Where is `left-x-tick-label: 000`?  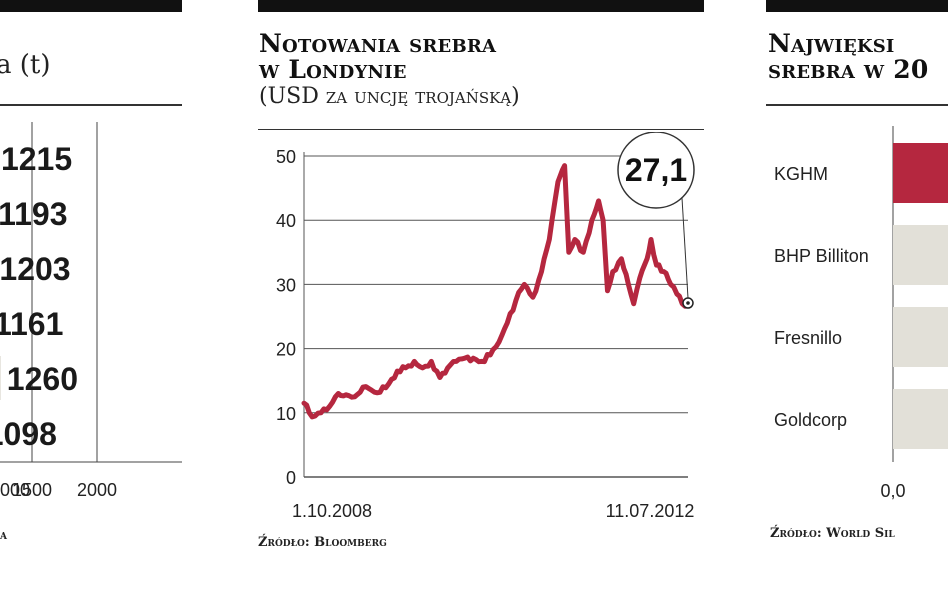 left-x-tick-label: 000 is located at coordinates (15, 490).